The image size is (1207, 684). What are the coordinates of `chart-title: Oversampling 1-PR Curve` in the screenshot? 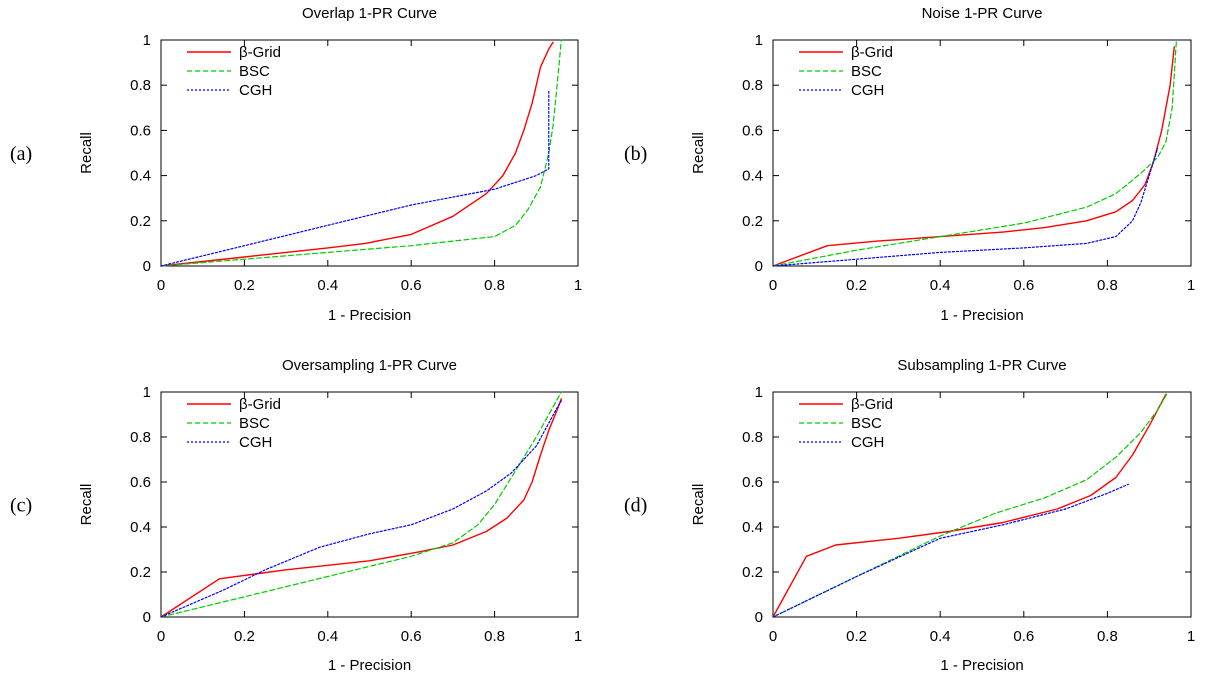 It's located at (369, 365).